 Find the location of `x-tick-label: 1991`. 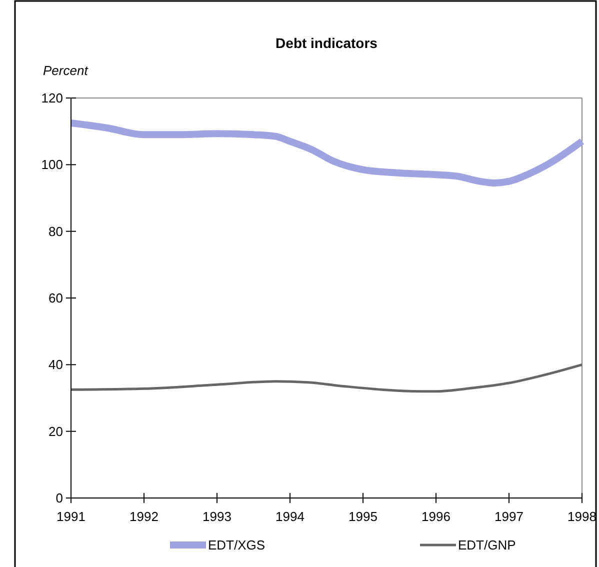

x-tick-label: 1991 is located at coordinates (71, 516).